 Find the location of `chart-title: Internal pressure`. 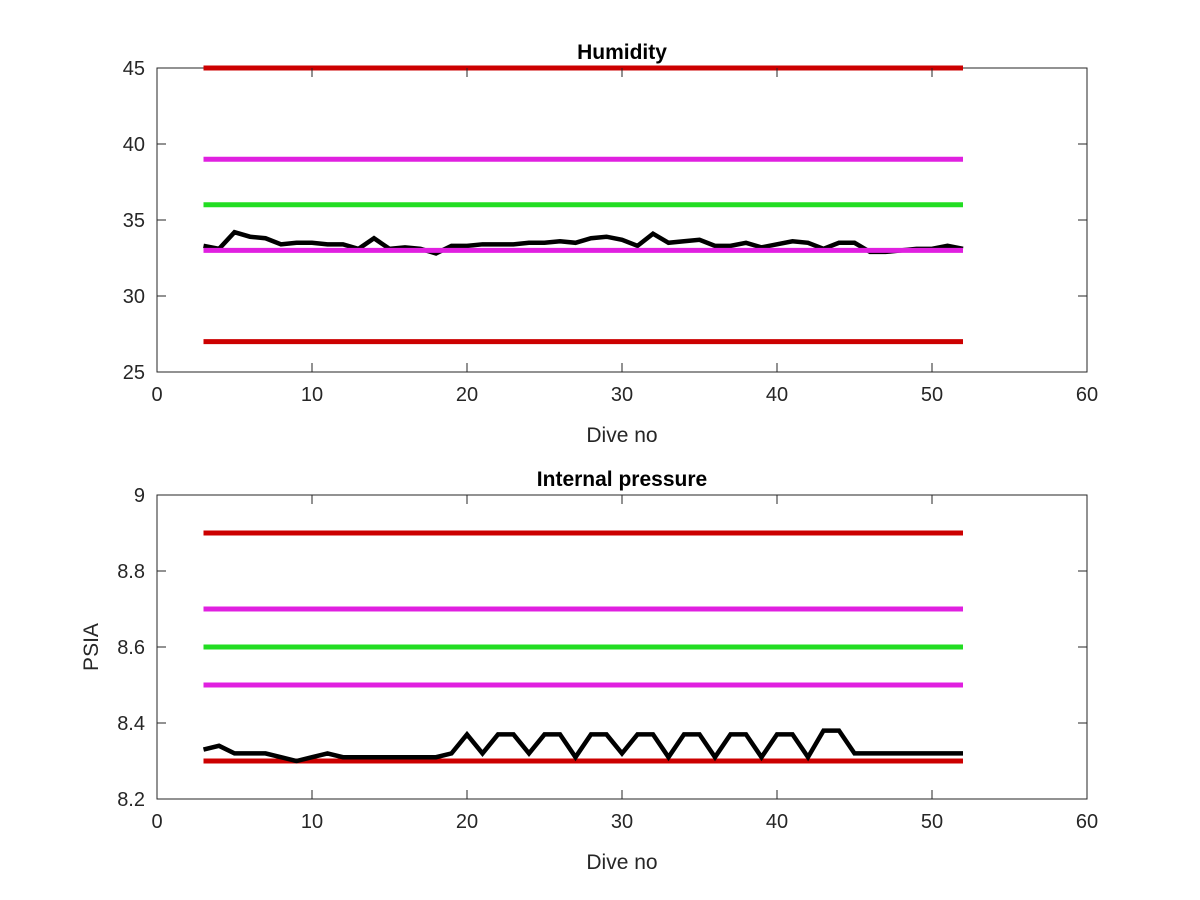

chart-title: Internal pressure is located at coordinates (622, 479).